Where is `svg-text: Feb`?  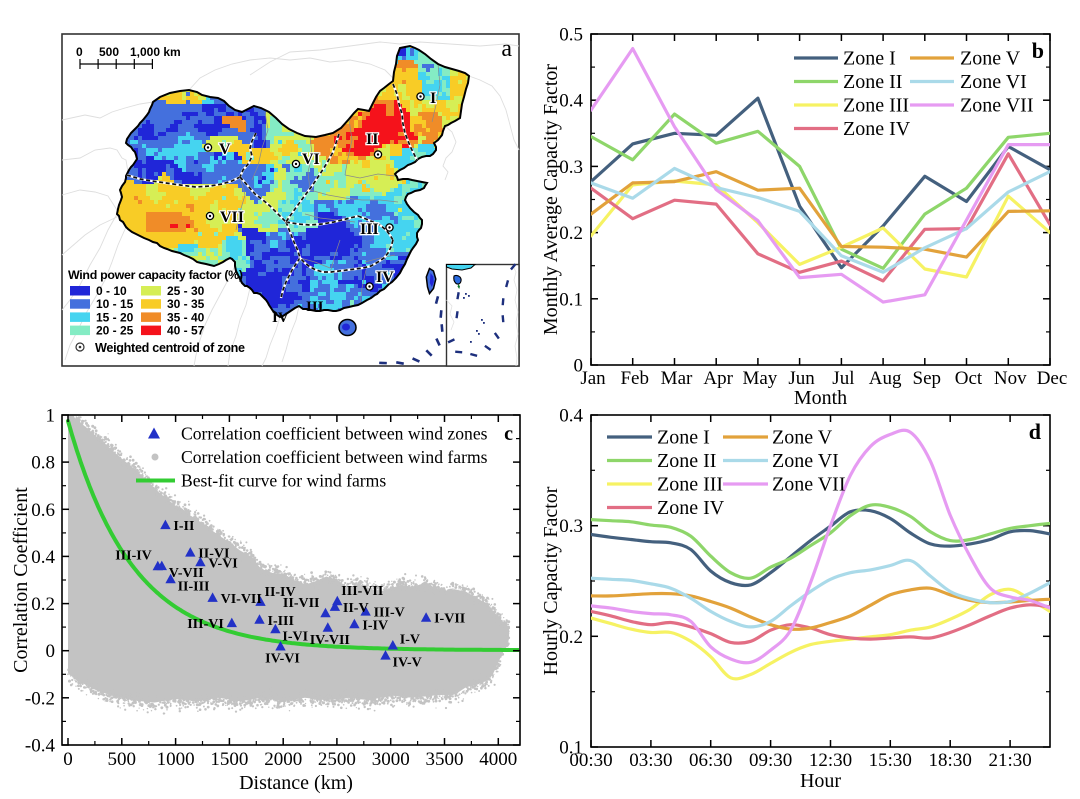
svg-text: Feb is located at coordinates (634, 378).